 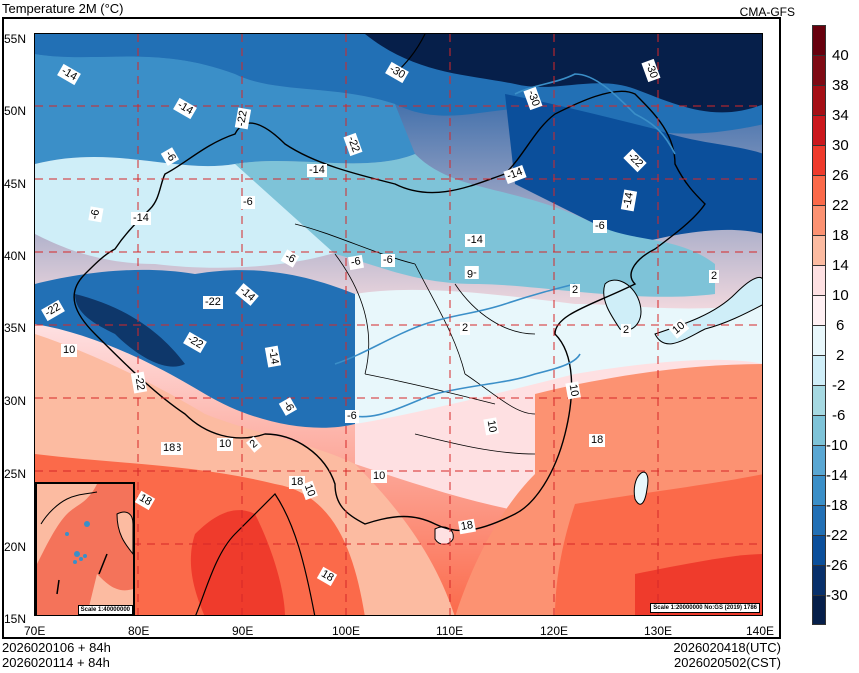 What do you see at coordinates (35, 631) in the screenshot?
I see `lon-label: 70E` at bounding box center [35, 631].